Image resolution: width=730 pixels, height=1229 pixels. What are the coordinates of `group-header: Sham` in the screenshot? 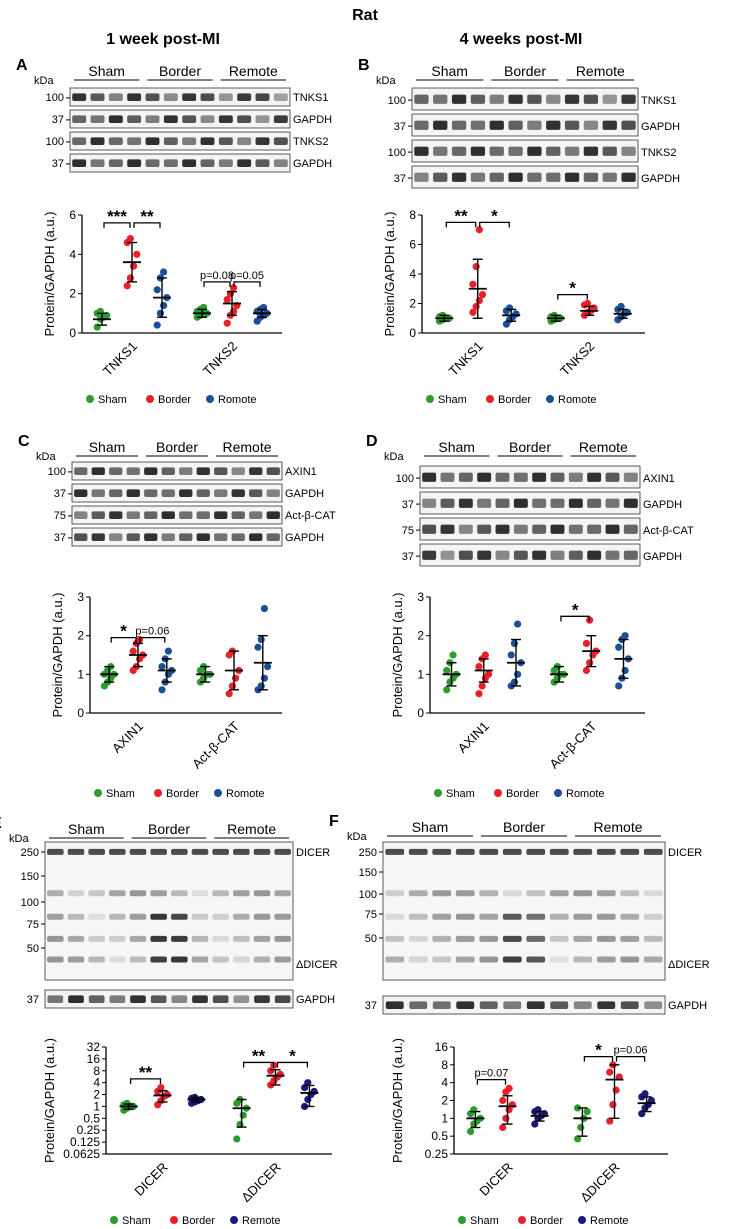 It's located at (106, 71).